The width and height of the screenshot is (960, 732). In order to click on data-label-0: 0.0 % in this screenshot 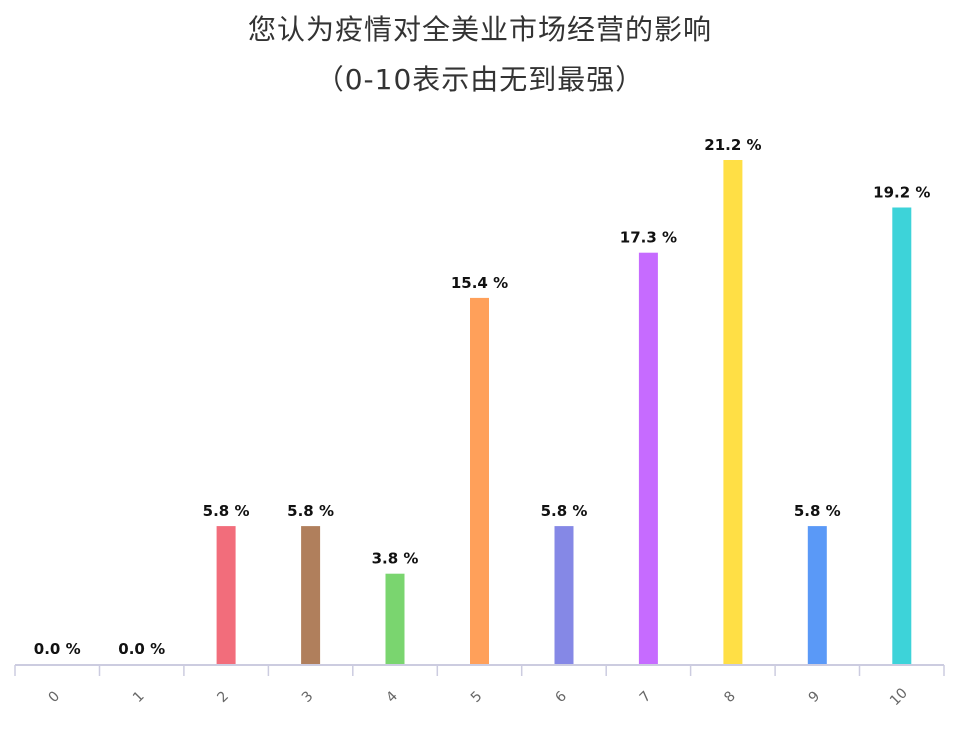, I will do `click(57, 649)`.